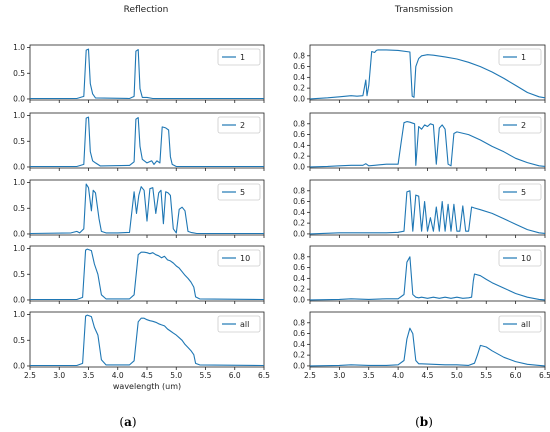 The image size is (550, 432). I want to click on legend: 1, so click(520, 57).